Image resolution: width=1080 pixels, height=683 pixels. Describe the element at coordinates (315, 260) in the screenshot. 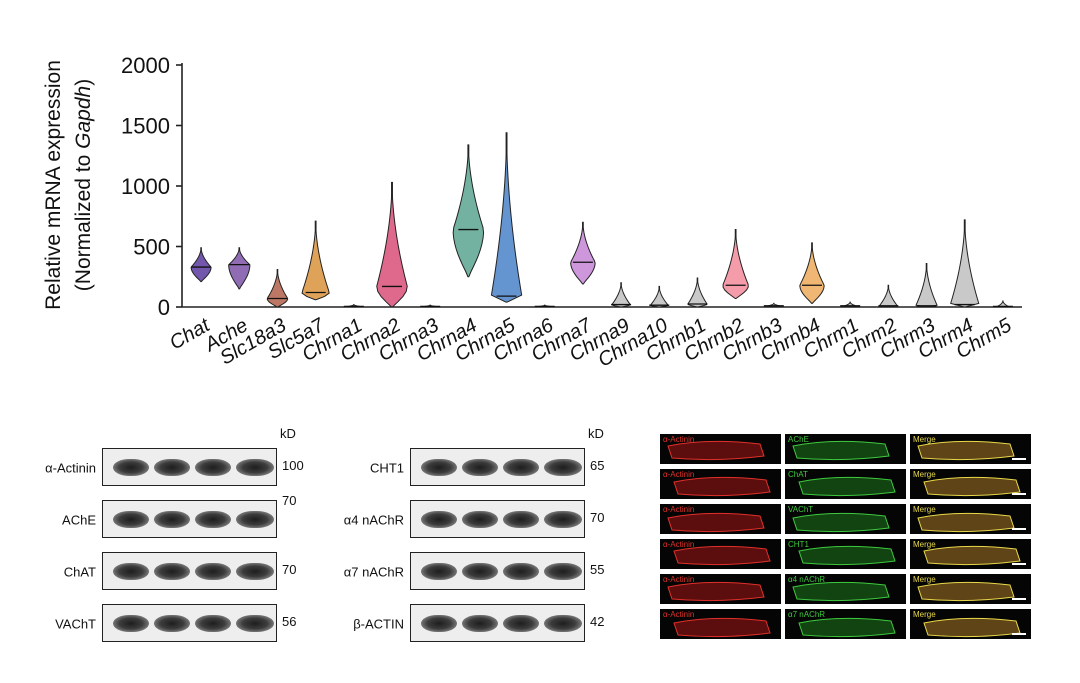

I see `violin-slc5a7` at that location.